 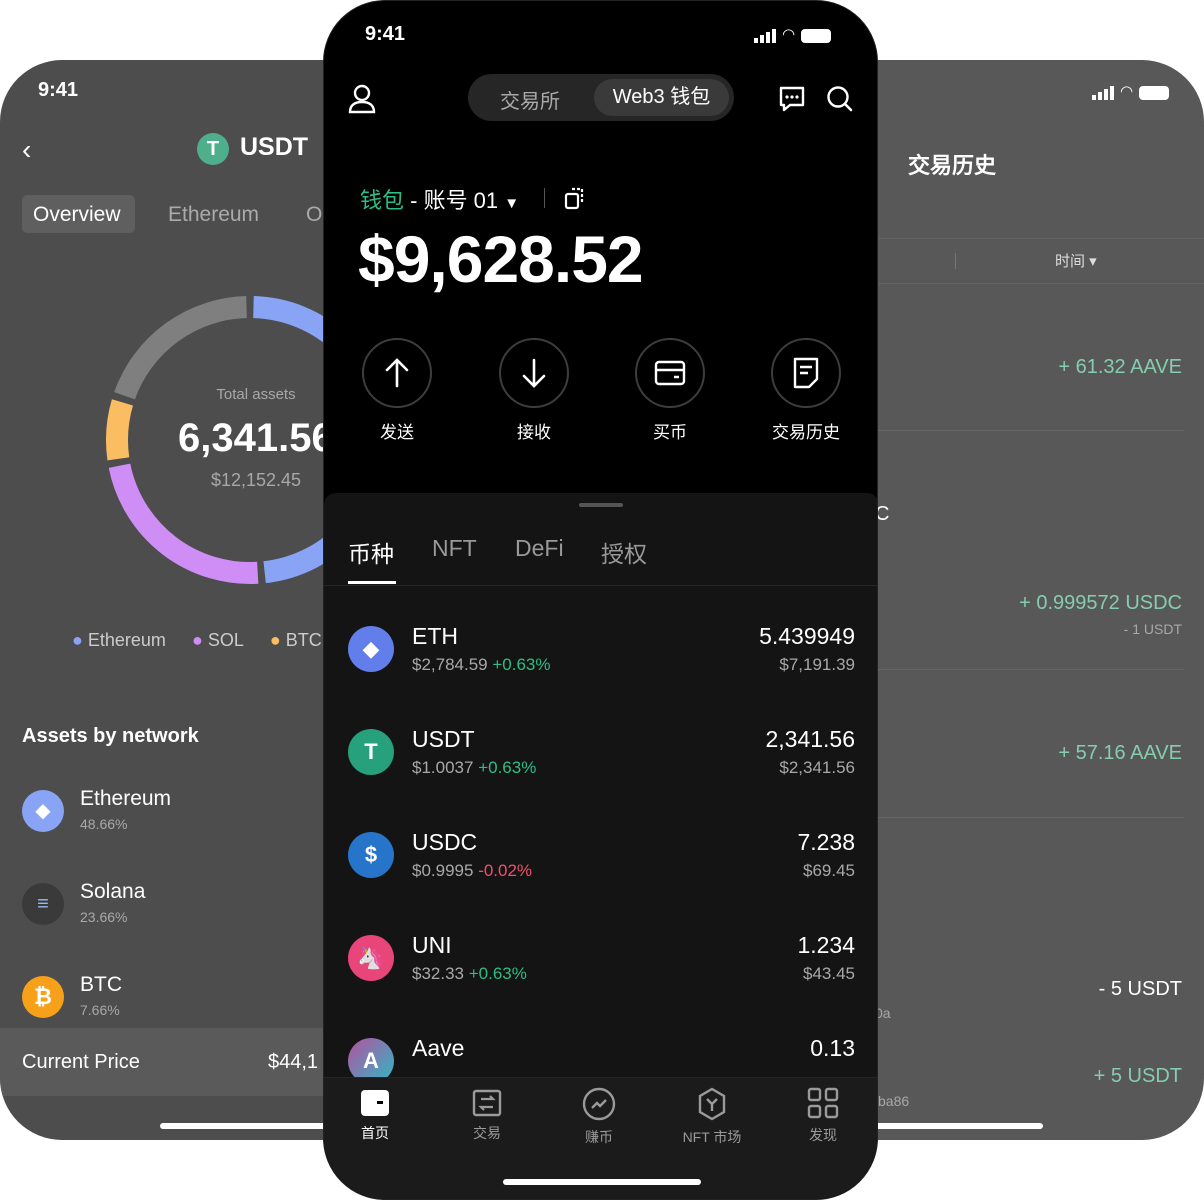 What do you see at coordinates (487, 1116) in the screenshot?
I see `nav-trade: 交易` at bounding box center [487, 1116].